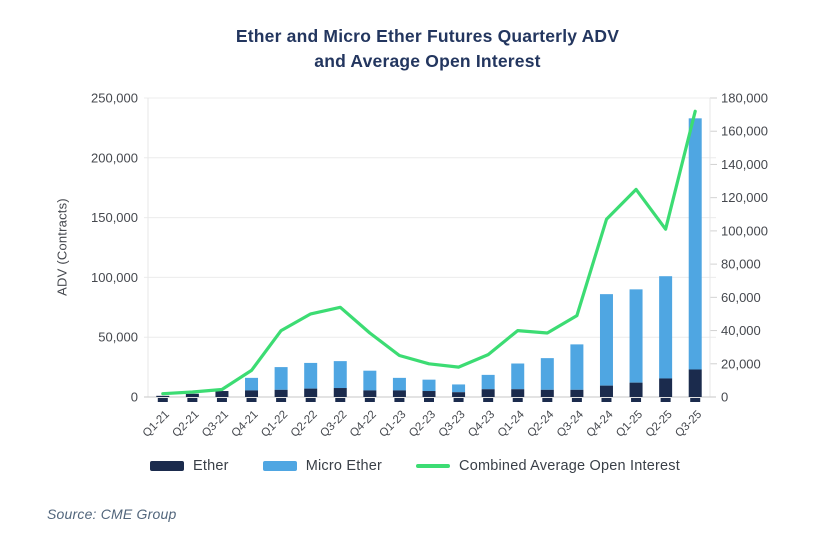  I want to click on left-axis-tick-label: 100,000, so click(114, 277).